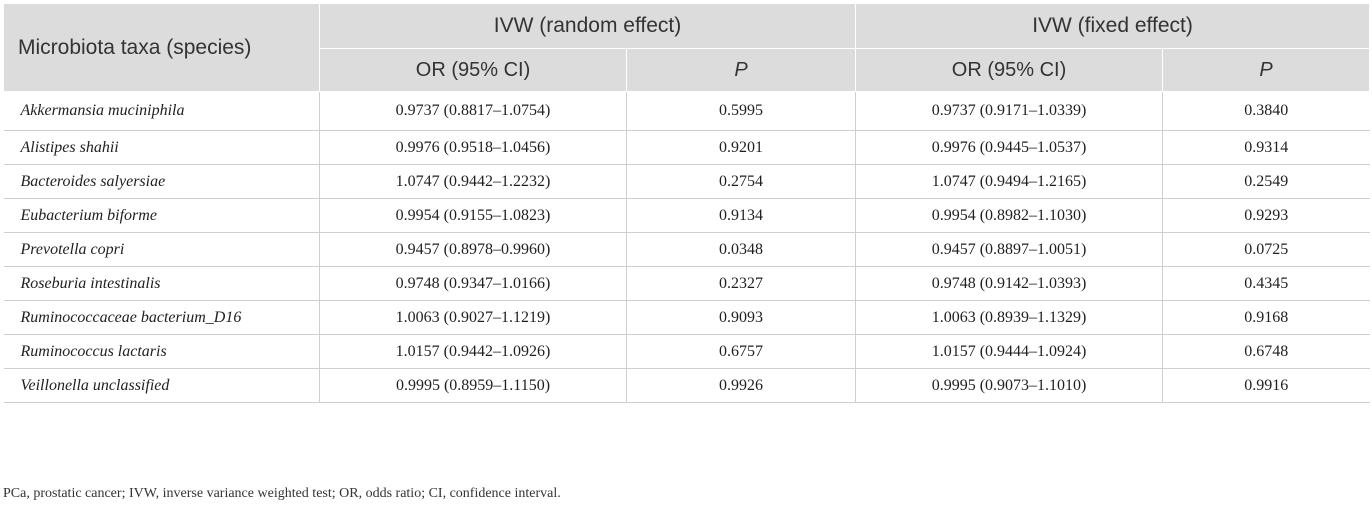  I want to click on taxon-cell: Alistipes shahii, so click(161, 147).